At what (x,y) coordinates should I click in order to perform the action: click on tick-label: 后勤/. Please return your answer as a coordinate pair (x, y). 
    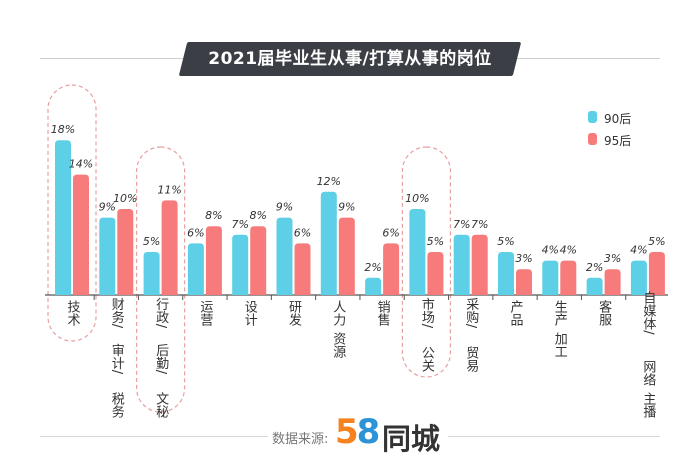
    Looking at the image, I should click on (161, 359).